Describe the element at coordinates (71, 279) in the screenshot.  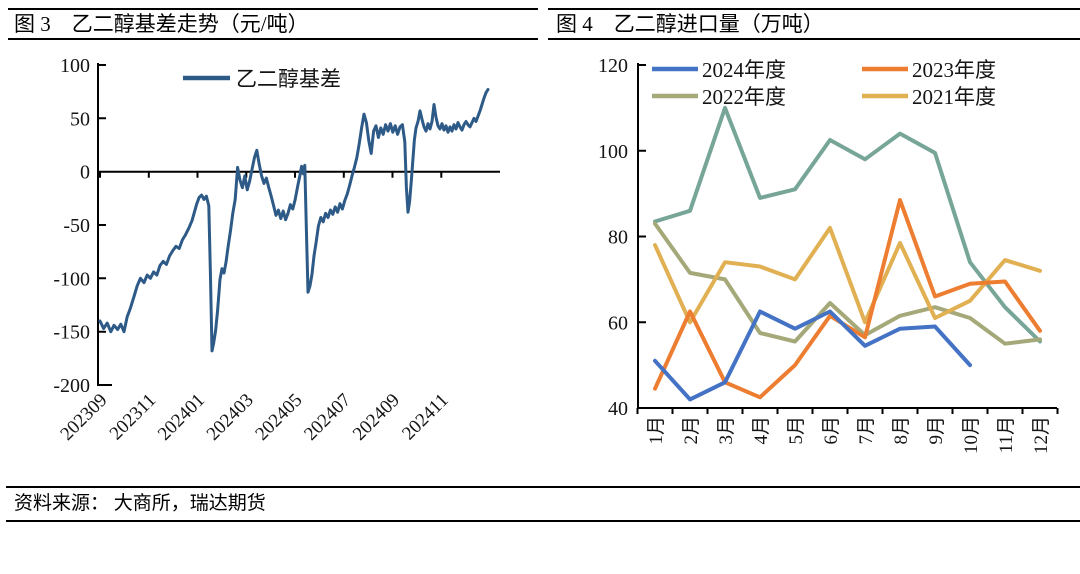
I see `basis-y-tick-label: -100` at that location.